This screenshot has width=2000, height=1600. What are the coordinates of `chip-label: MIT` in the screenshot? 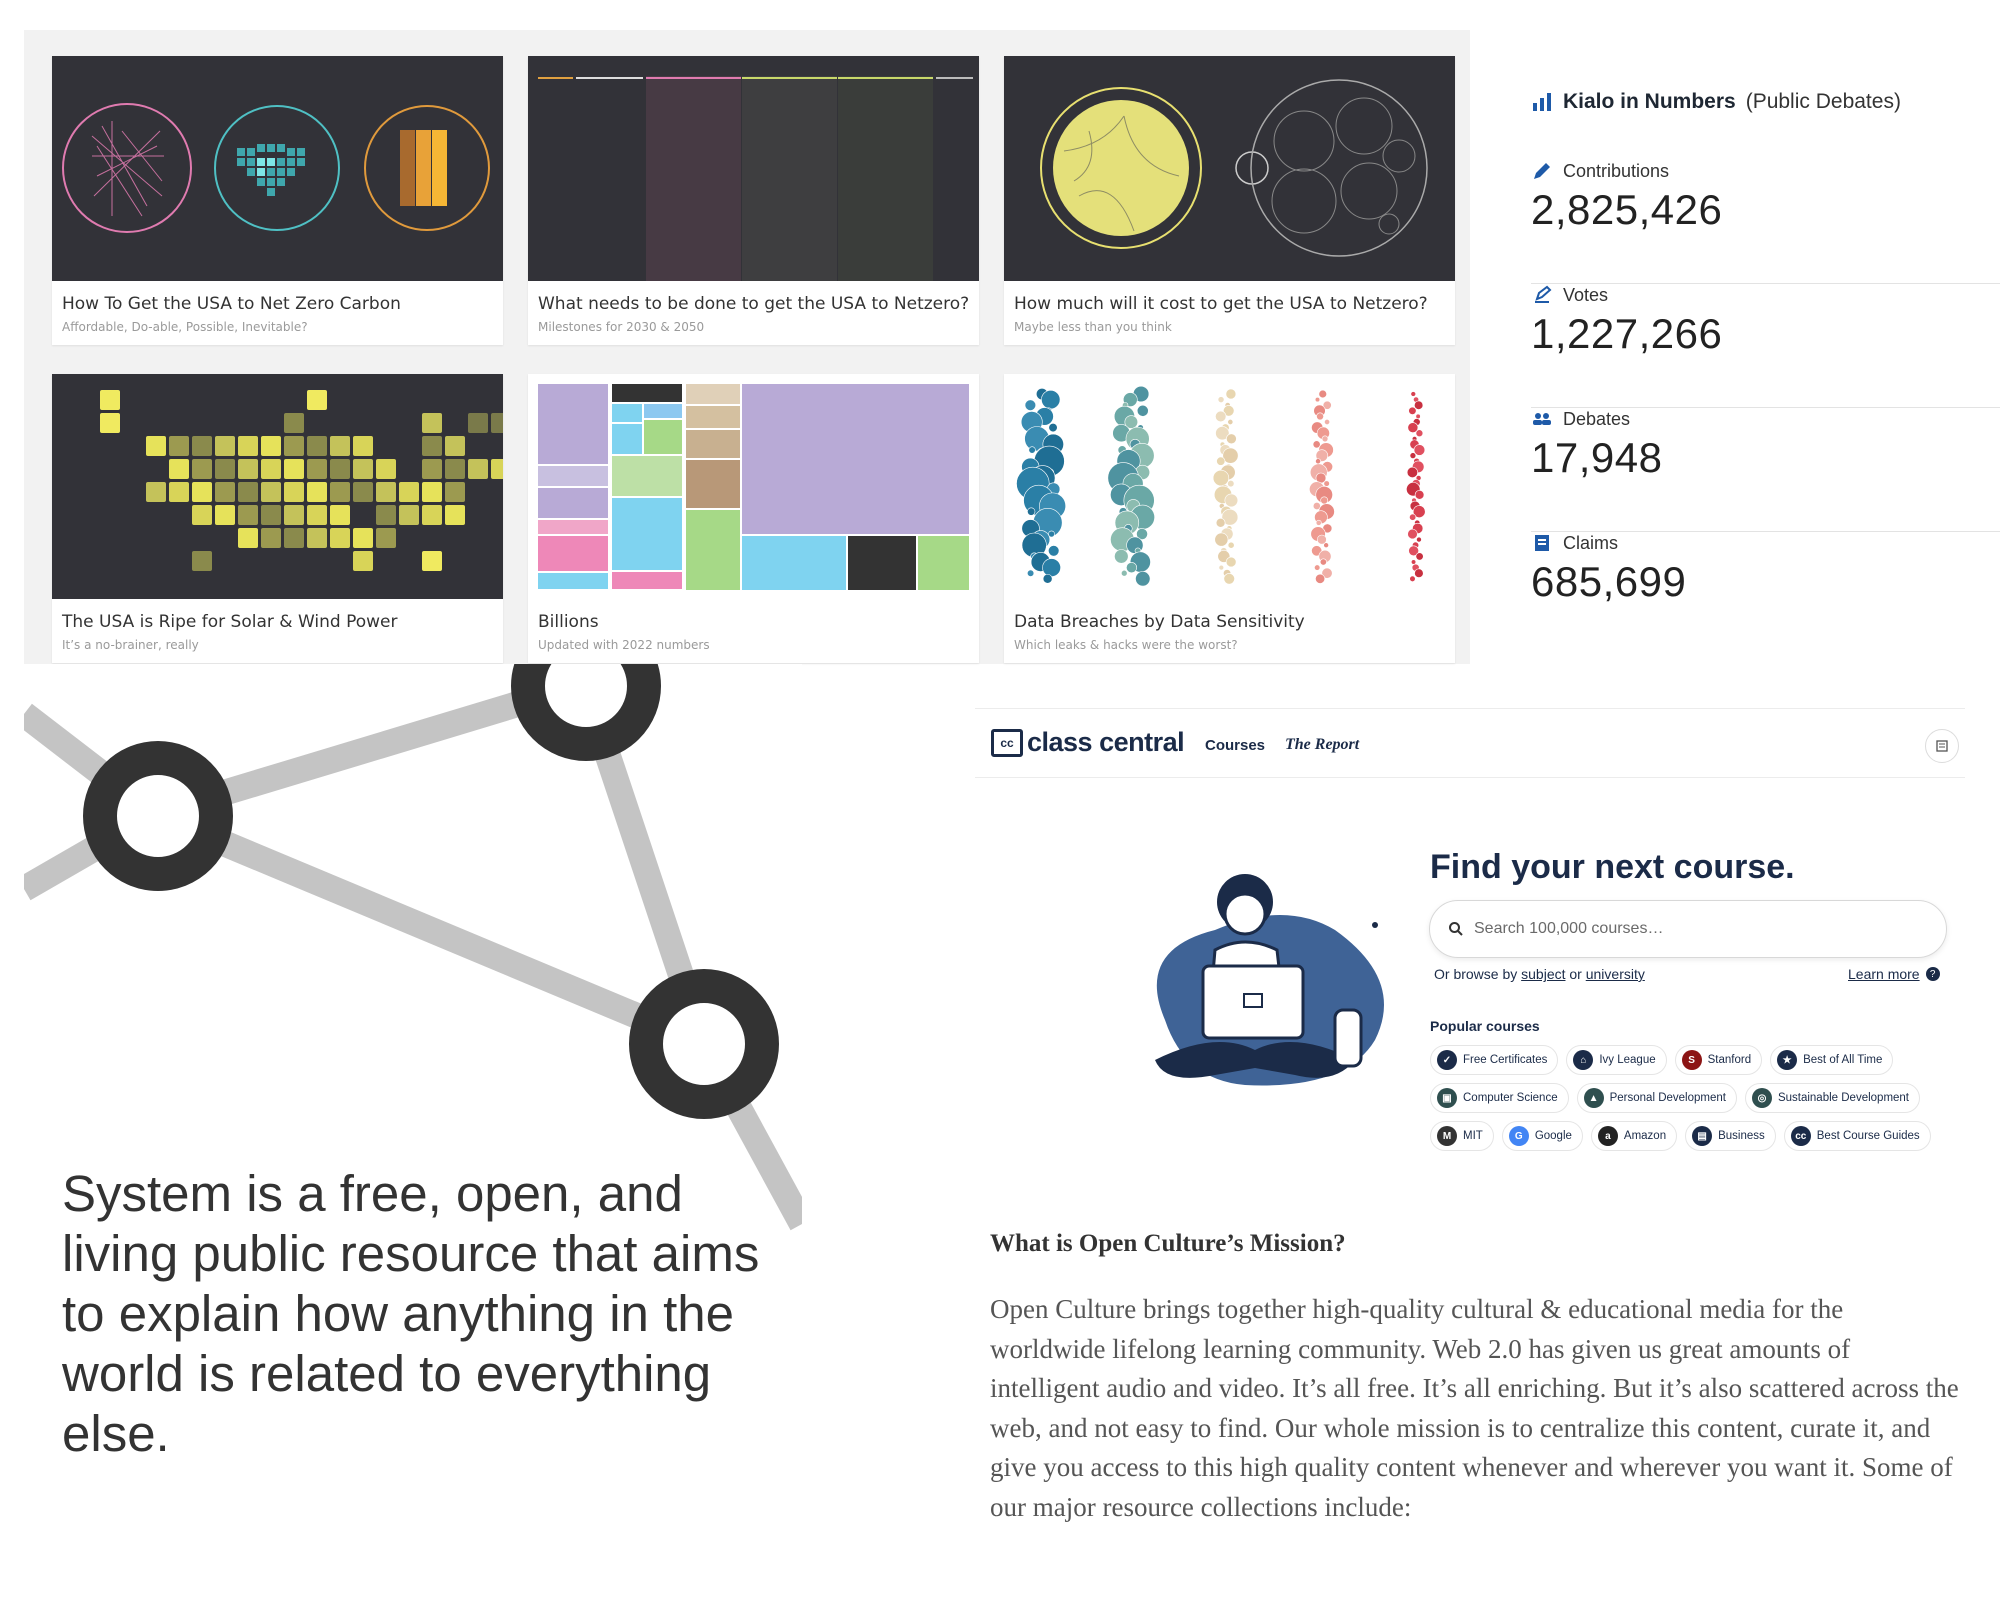 It's located at (1473, 1136).